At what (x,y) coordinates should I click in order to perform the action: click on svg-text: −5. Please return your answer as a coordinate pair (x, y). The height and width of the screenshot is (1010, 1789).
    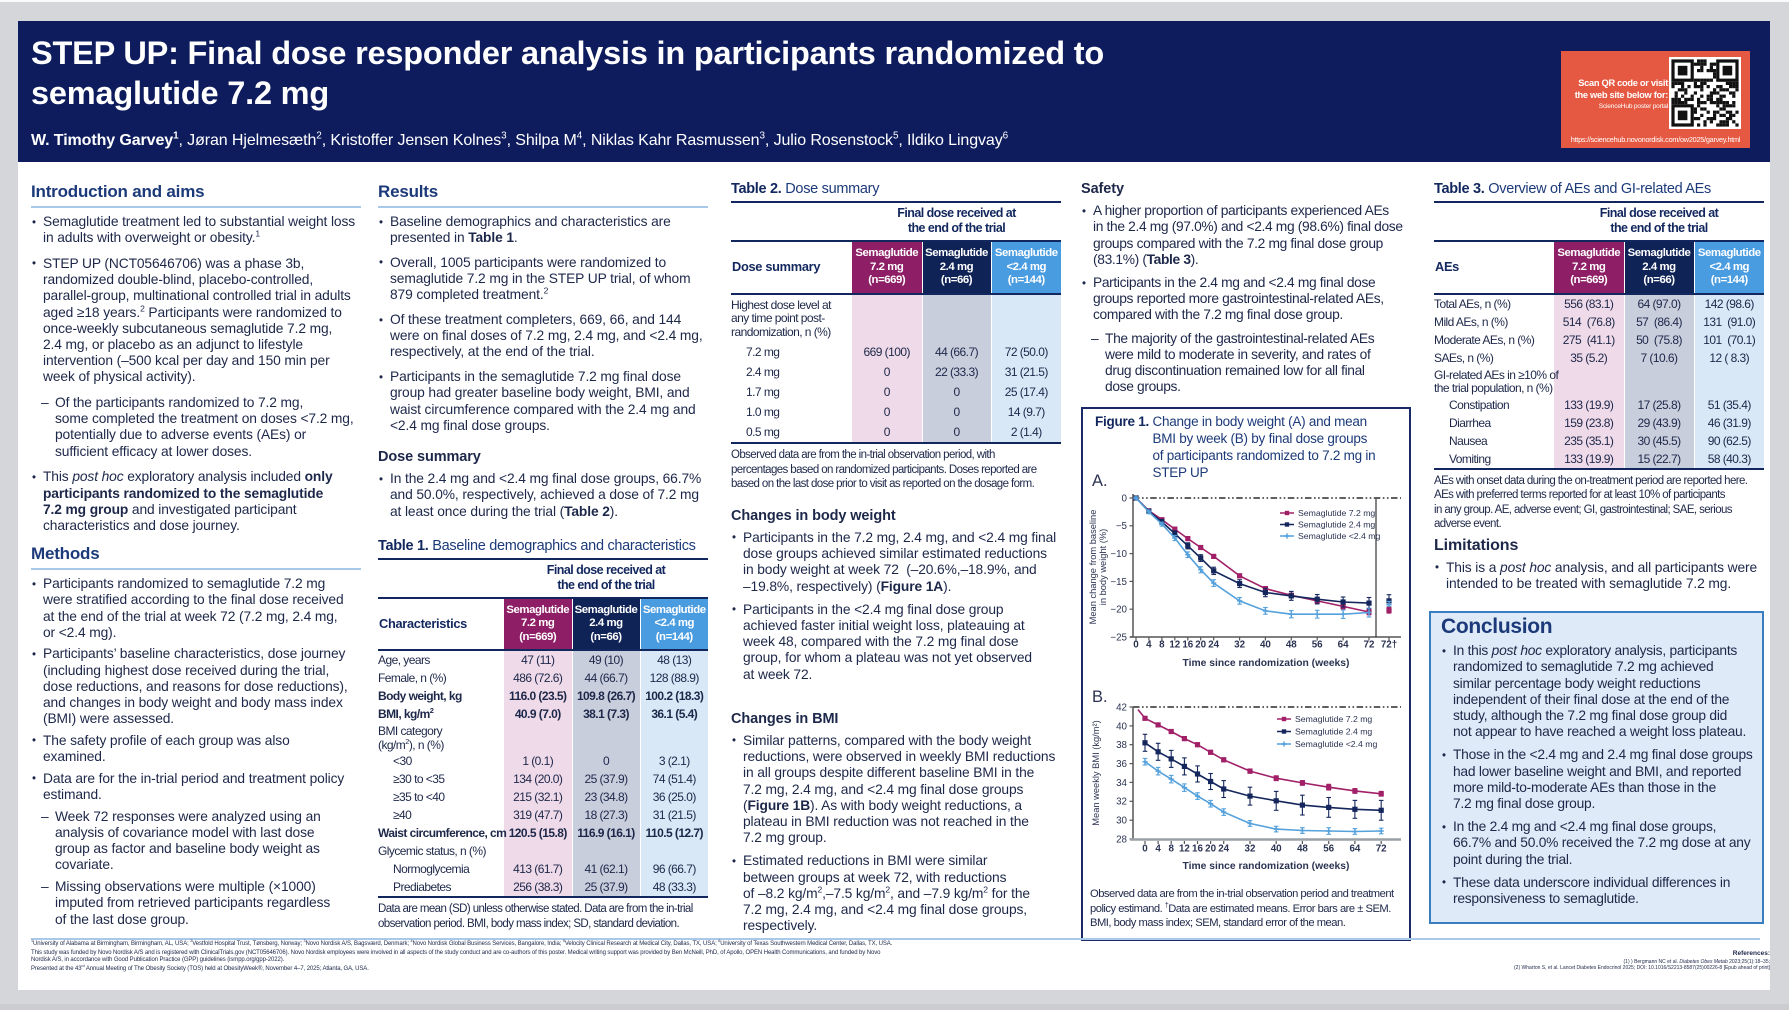
    Looking at the image, I should click on (1122, 526).